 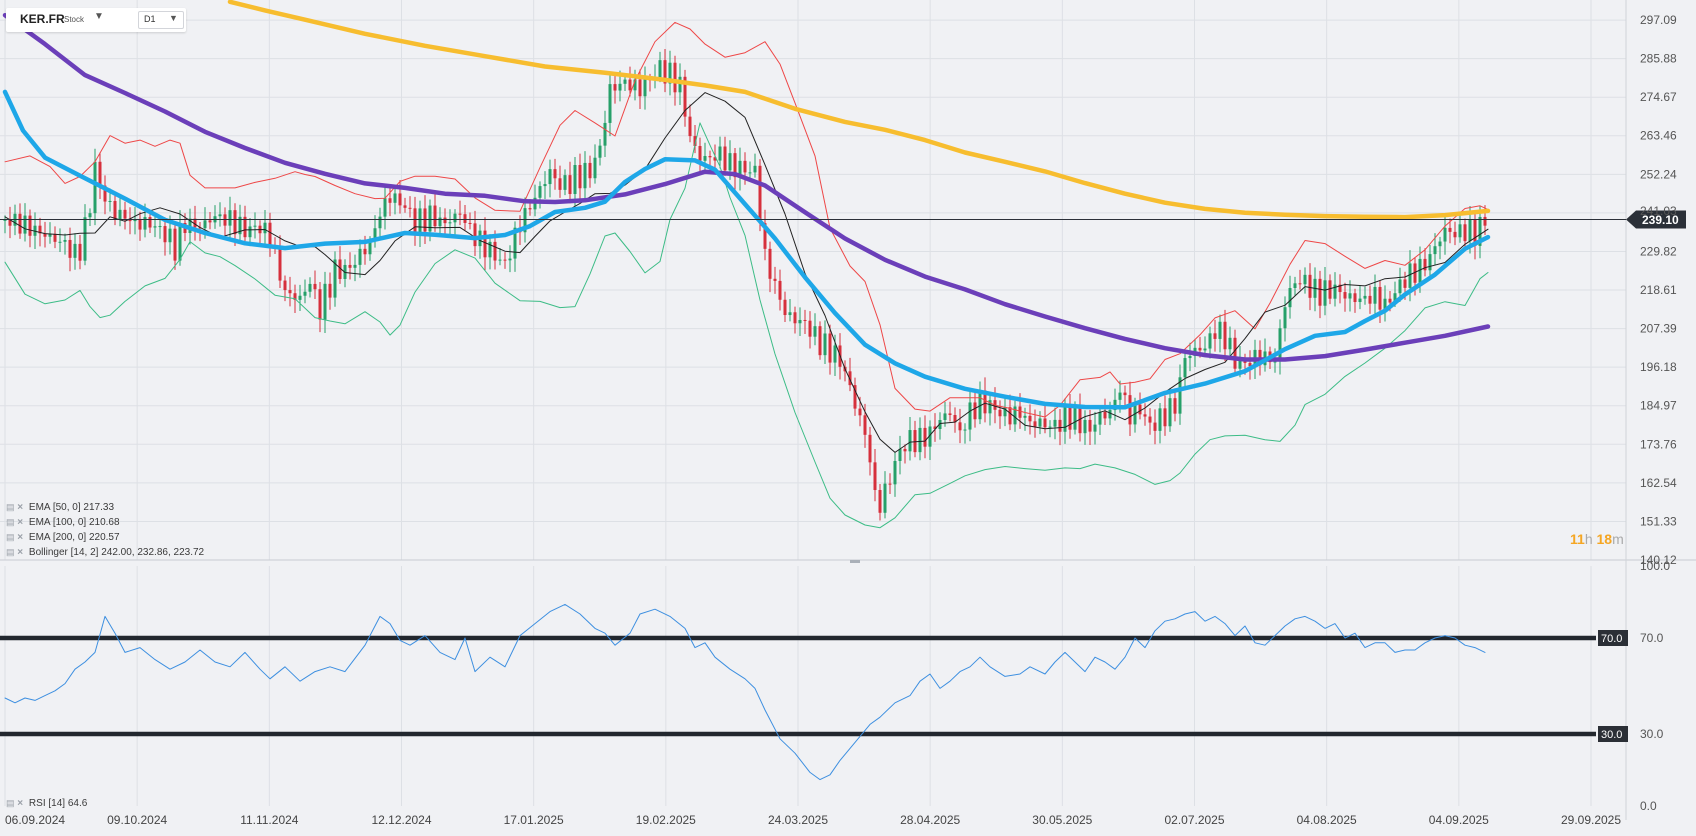 I want to click on asset-type-label: Stock, so click(x=74, y=19).